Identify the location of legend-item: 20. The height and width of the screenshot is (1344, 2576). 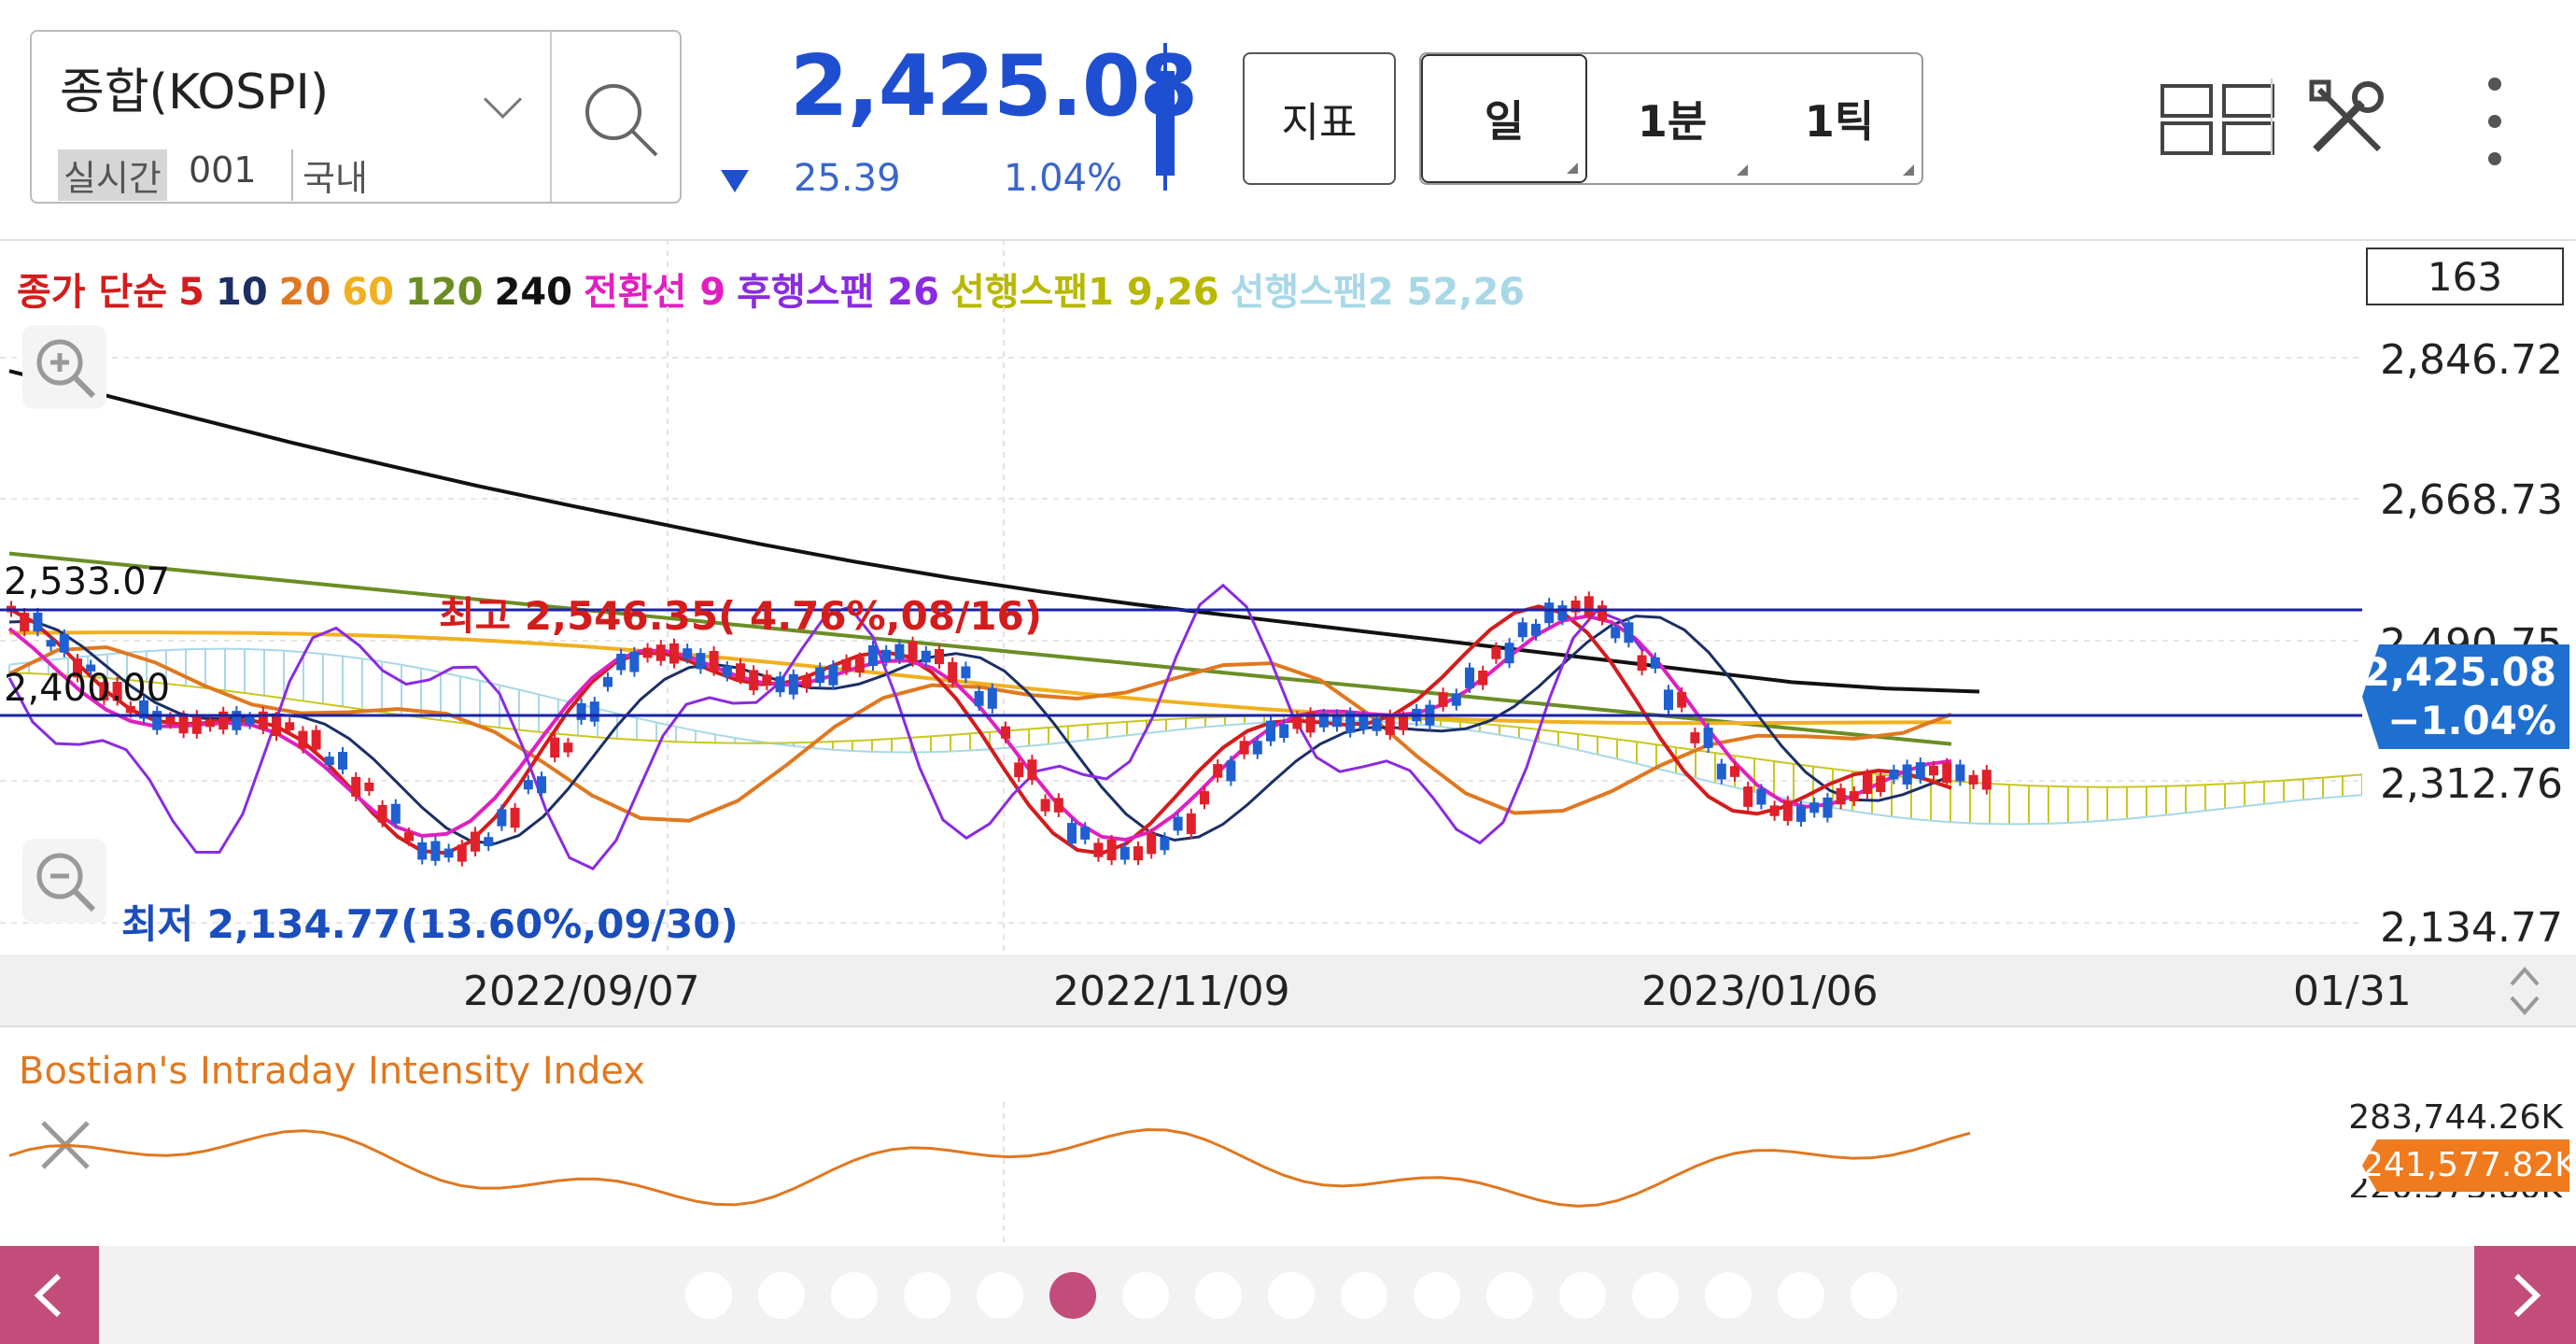
(304, 292).